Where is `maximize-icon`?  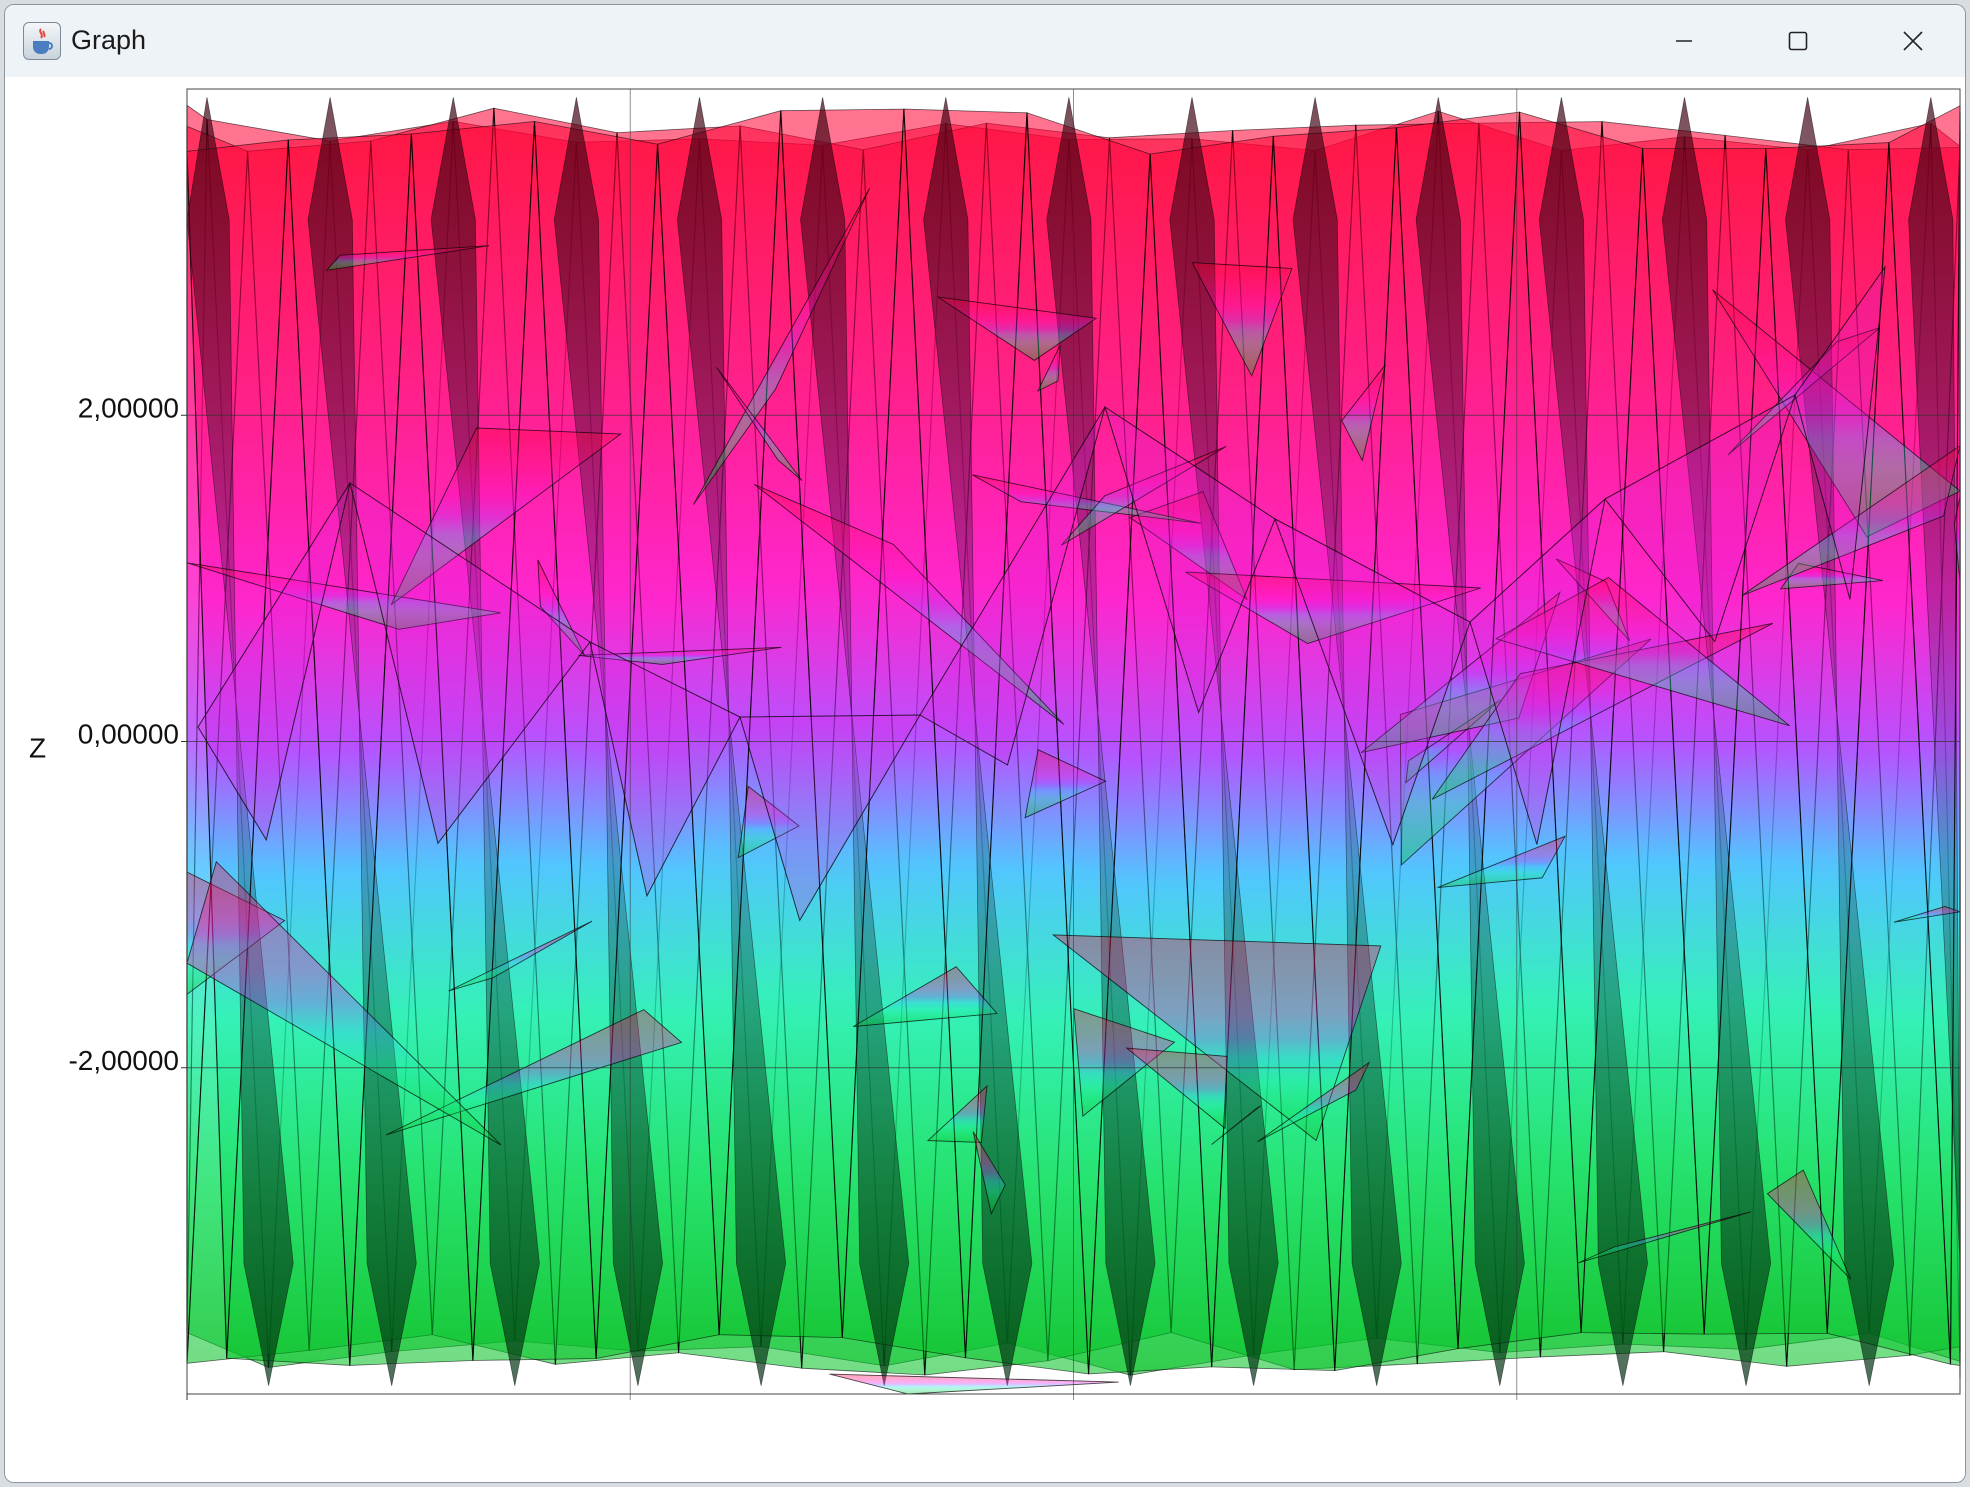
maximize-icon is located at coordinates (1798, 41).